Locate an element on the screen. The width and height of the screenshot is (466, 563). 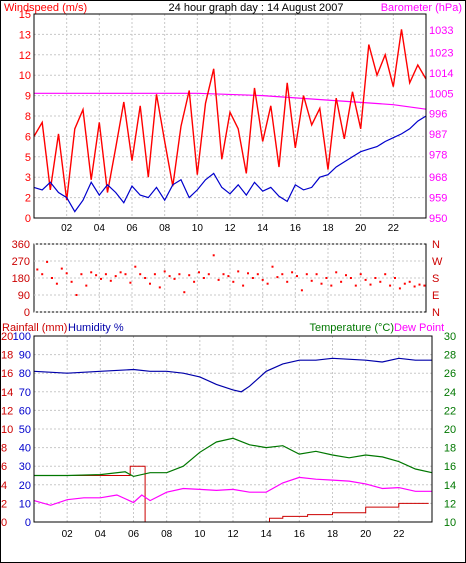
humidity-tick-label: 90 is located at coordinates (25, 356).